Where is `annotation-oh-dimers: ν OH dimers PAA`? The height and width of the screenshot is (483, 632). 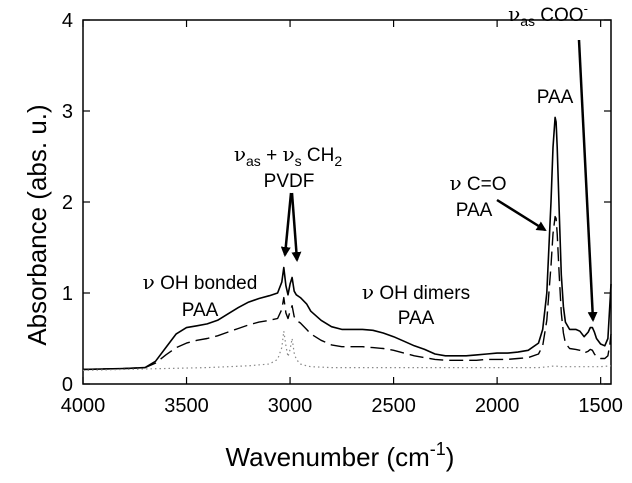
annotation-oh-dimers: ν OH dimers PAA is located at coordinates (416, 304).